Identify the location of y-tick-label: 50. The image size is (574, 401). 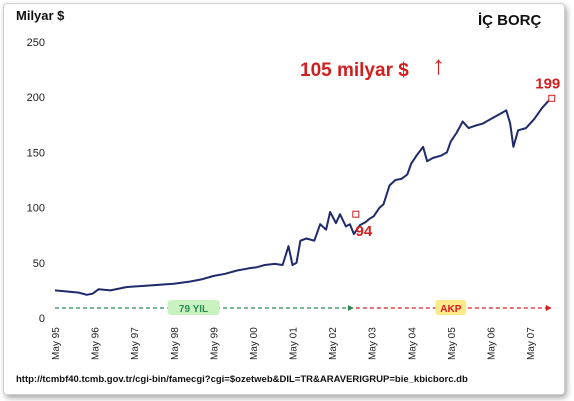
(39, 264).